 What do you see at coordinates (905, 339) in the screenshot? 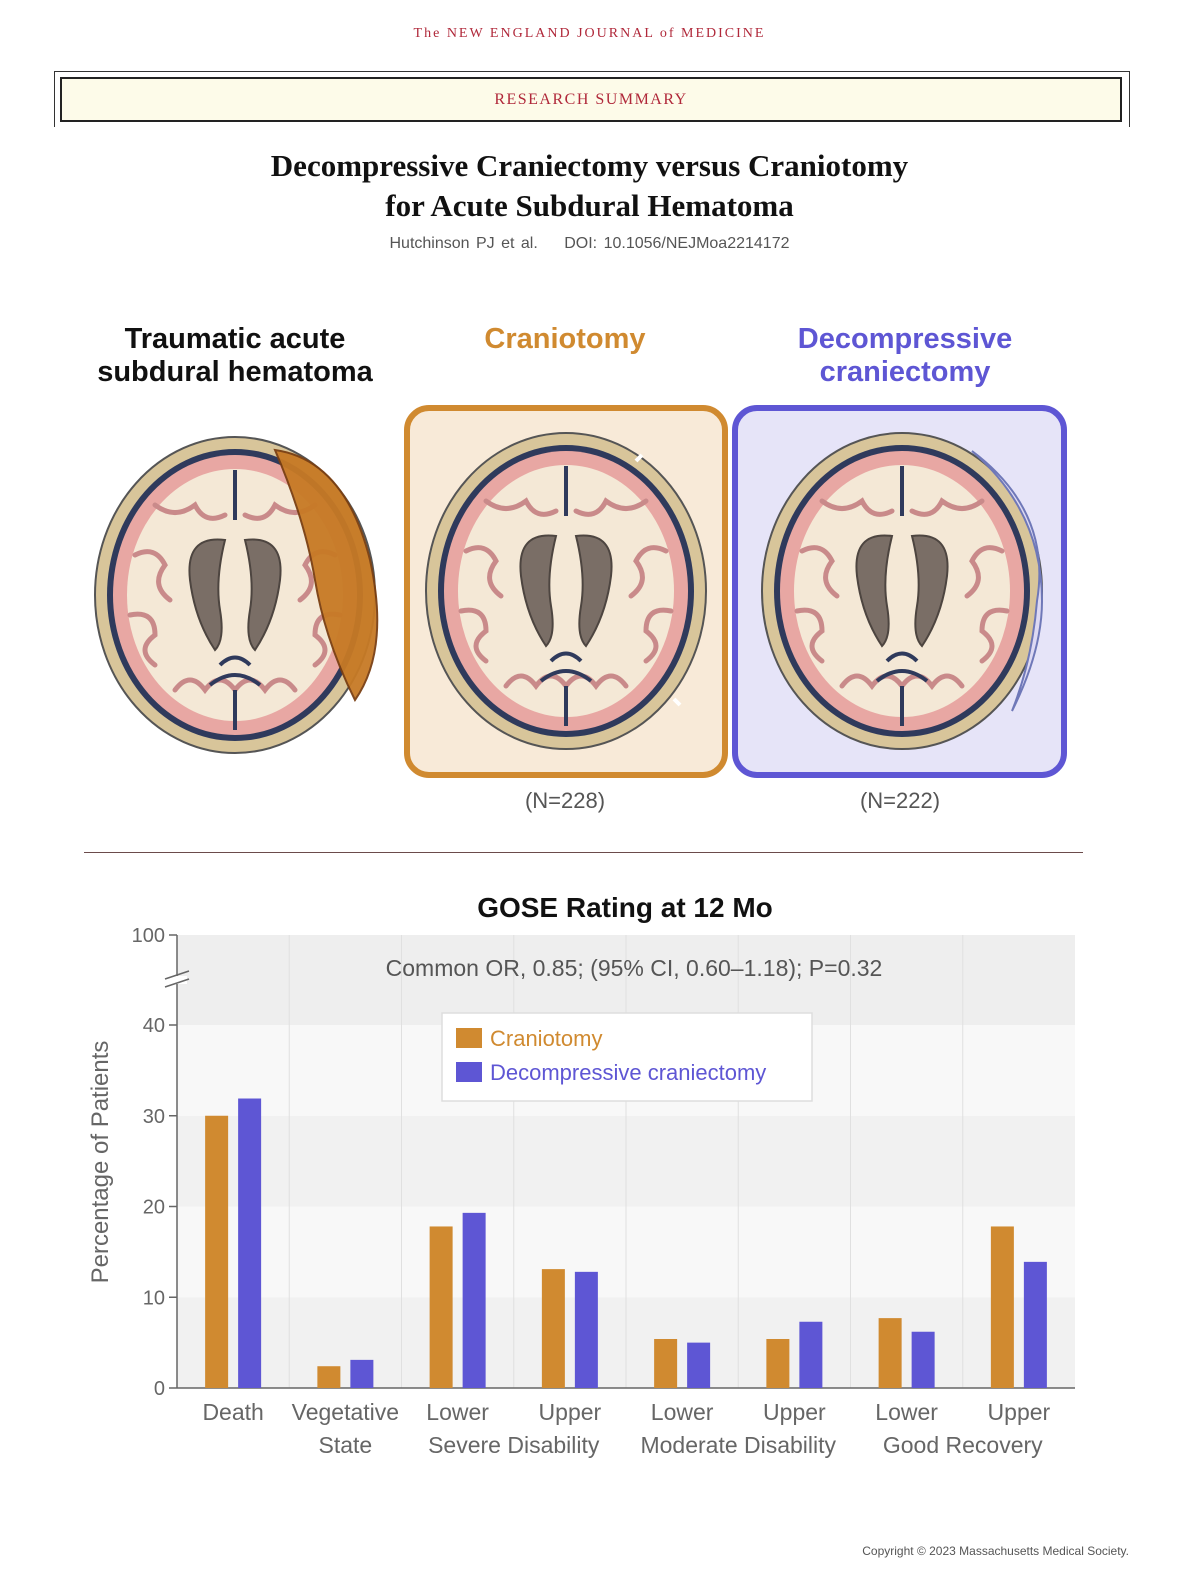
I see `craniectomy-title-line-1: Decompressive` at bounding box center [905, 339].